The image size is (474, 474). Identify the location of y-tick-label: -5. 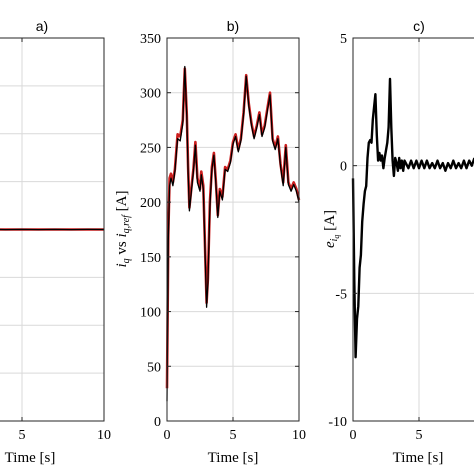
(341, 294).